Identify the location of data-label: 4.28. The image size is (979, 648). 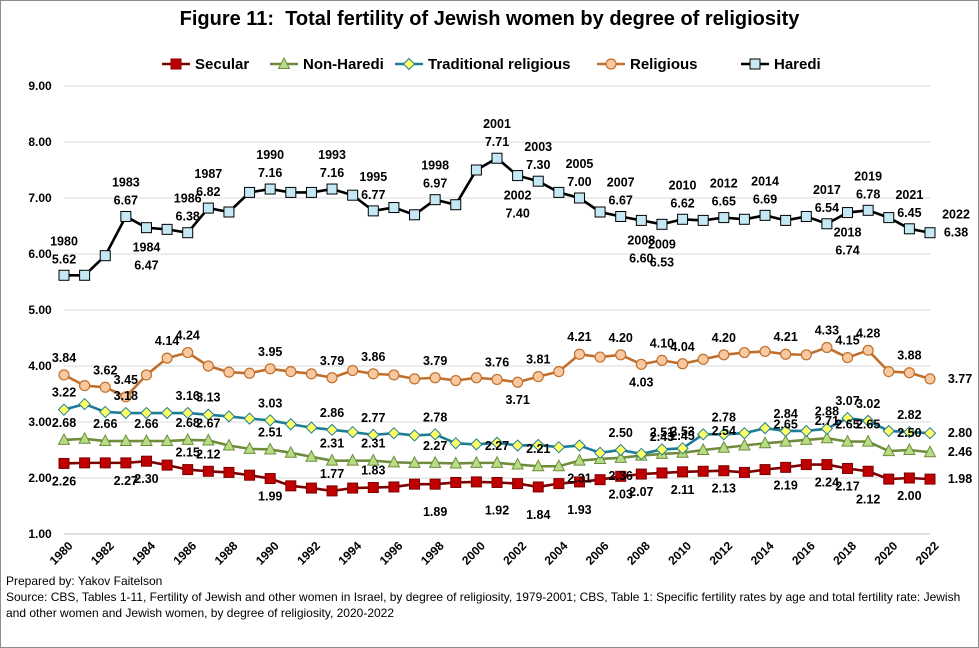
(868, 333).